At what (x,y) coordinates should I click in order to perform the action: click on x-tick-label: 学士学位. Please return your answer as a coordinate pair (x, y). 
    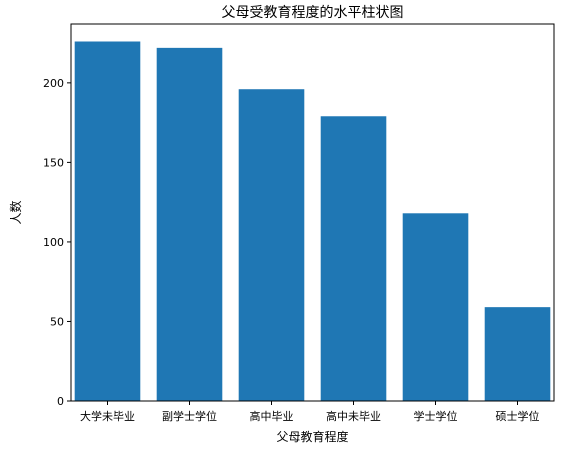
    Looking at the image, I should click on (436, 416).